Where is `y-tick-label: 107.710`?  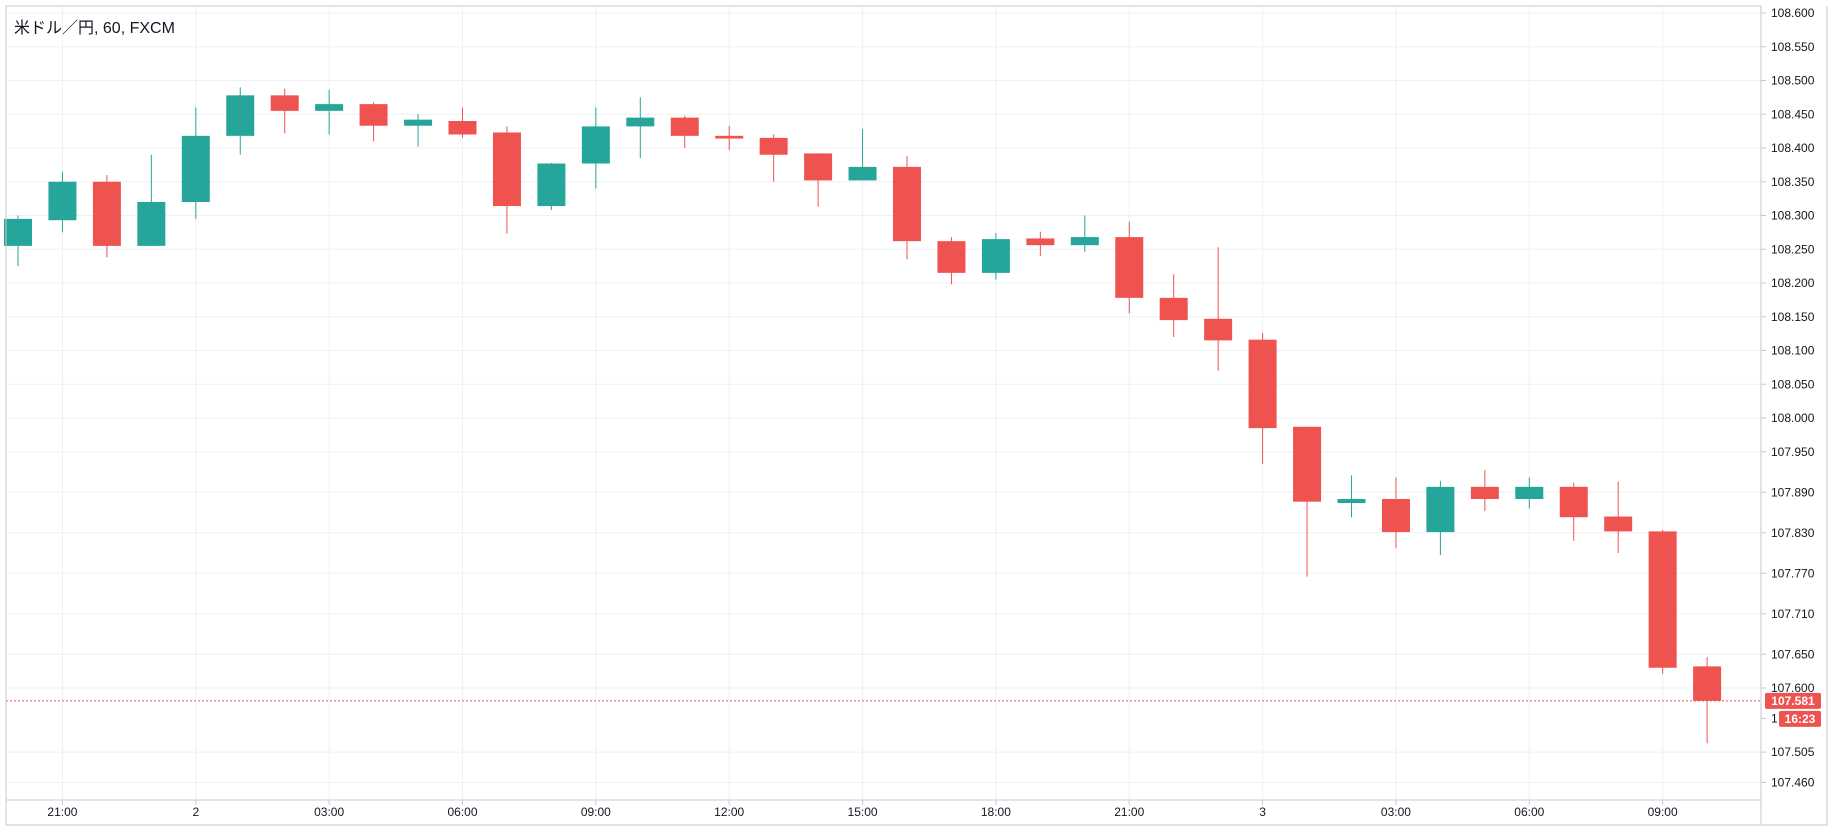 y-tick-label: 107.710 is located at coordinates (1793, 614).